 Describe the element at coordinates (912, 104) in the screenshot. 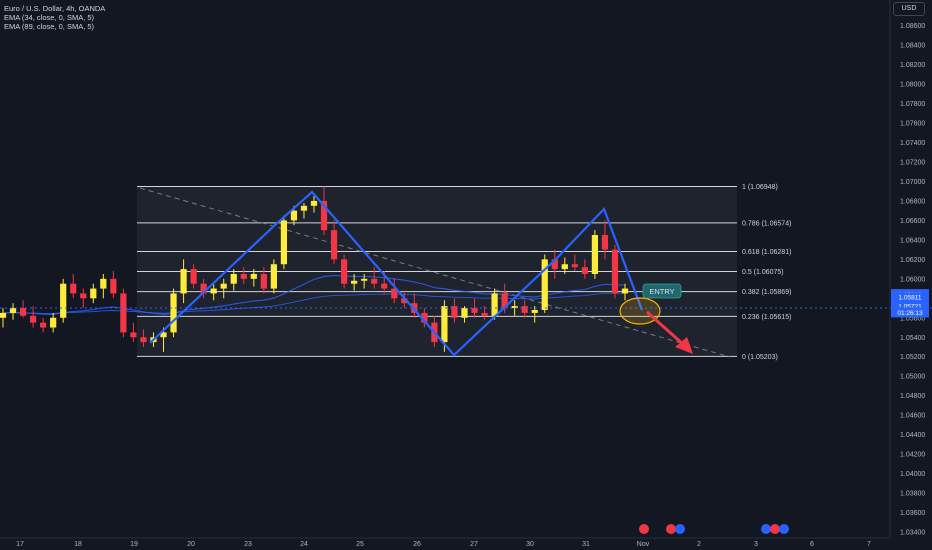

I see `y-tick-label: 1.07800` at that location.